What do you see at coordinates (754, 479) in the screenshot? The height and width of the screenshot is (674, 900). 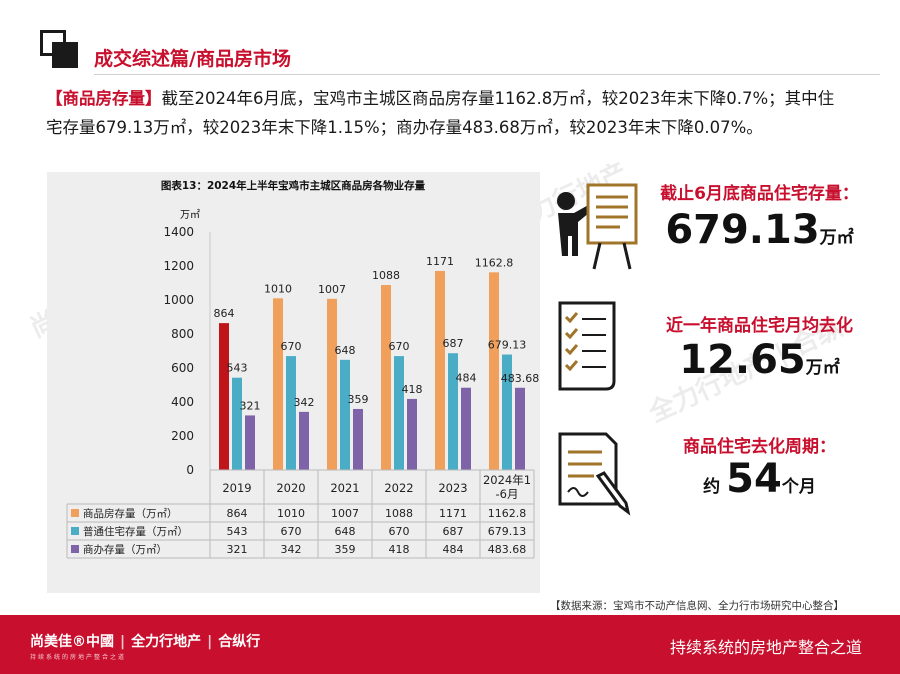 I see `cycle-card-value: 54` at bounding box center [754, 479].